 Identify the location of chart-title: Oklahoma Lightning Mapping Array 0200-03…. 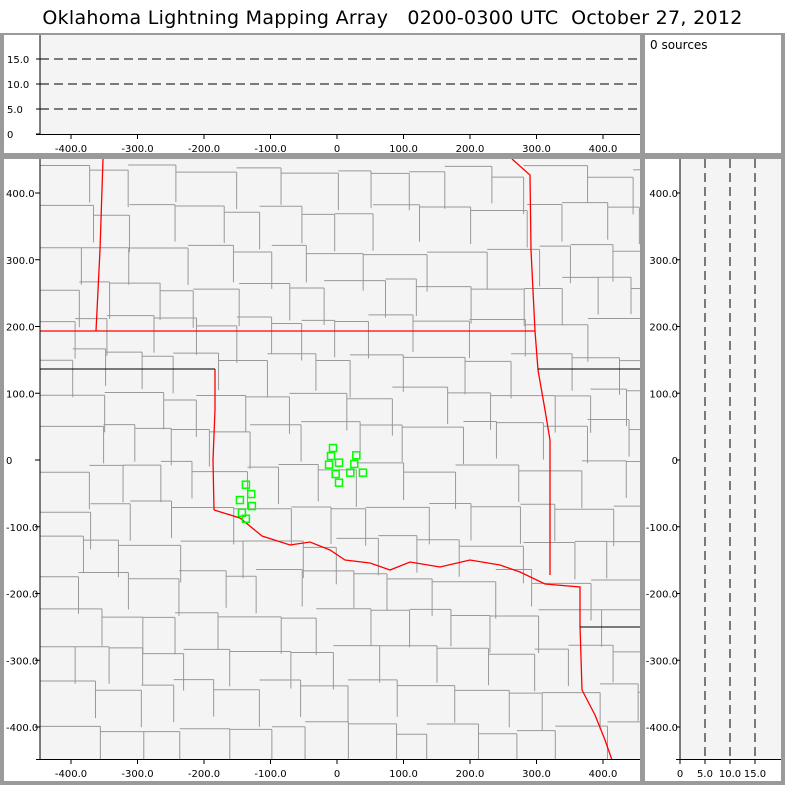
(392, 16).